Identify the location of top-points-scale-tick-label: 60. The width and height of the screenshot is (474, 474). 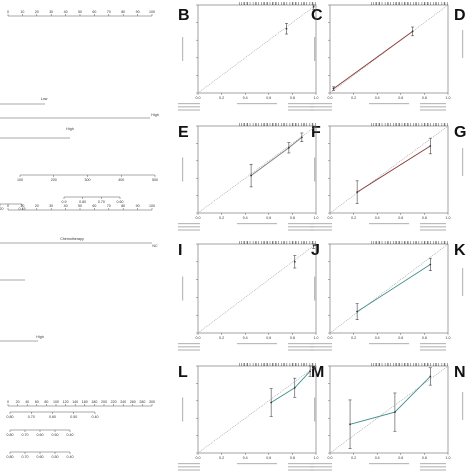
(94, 12).